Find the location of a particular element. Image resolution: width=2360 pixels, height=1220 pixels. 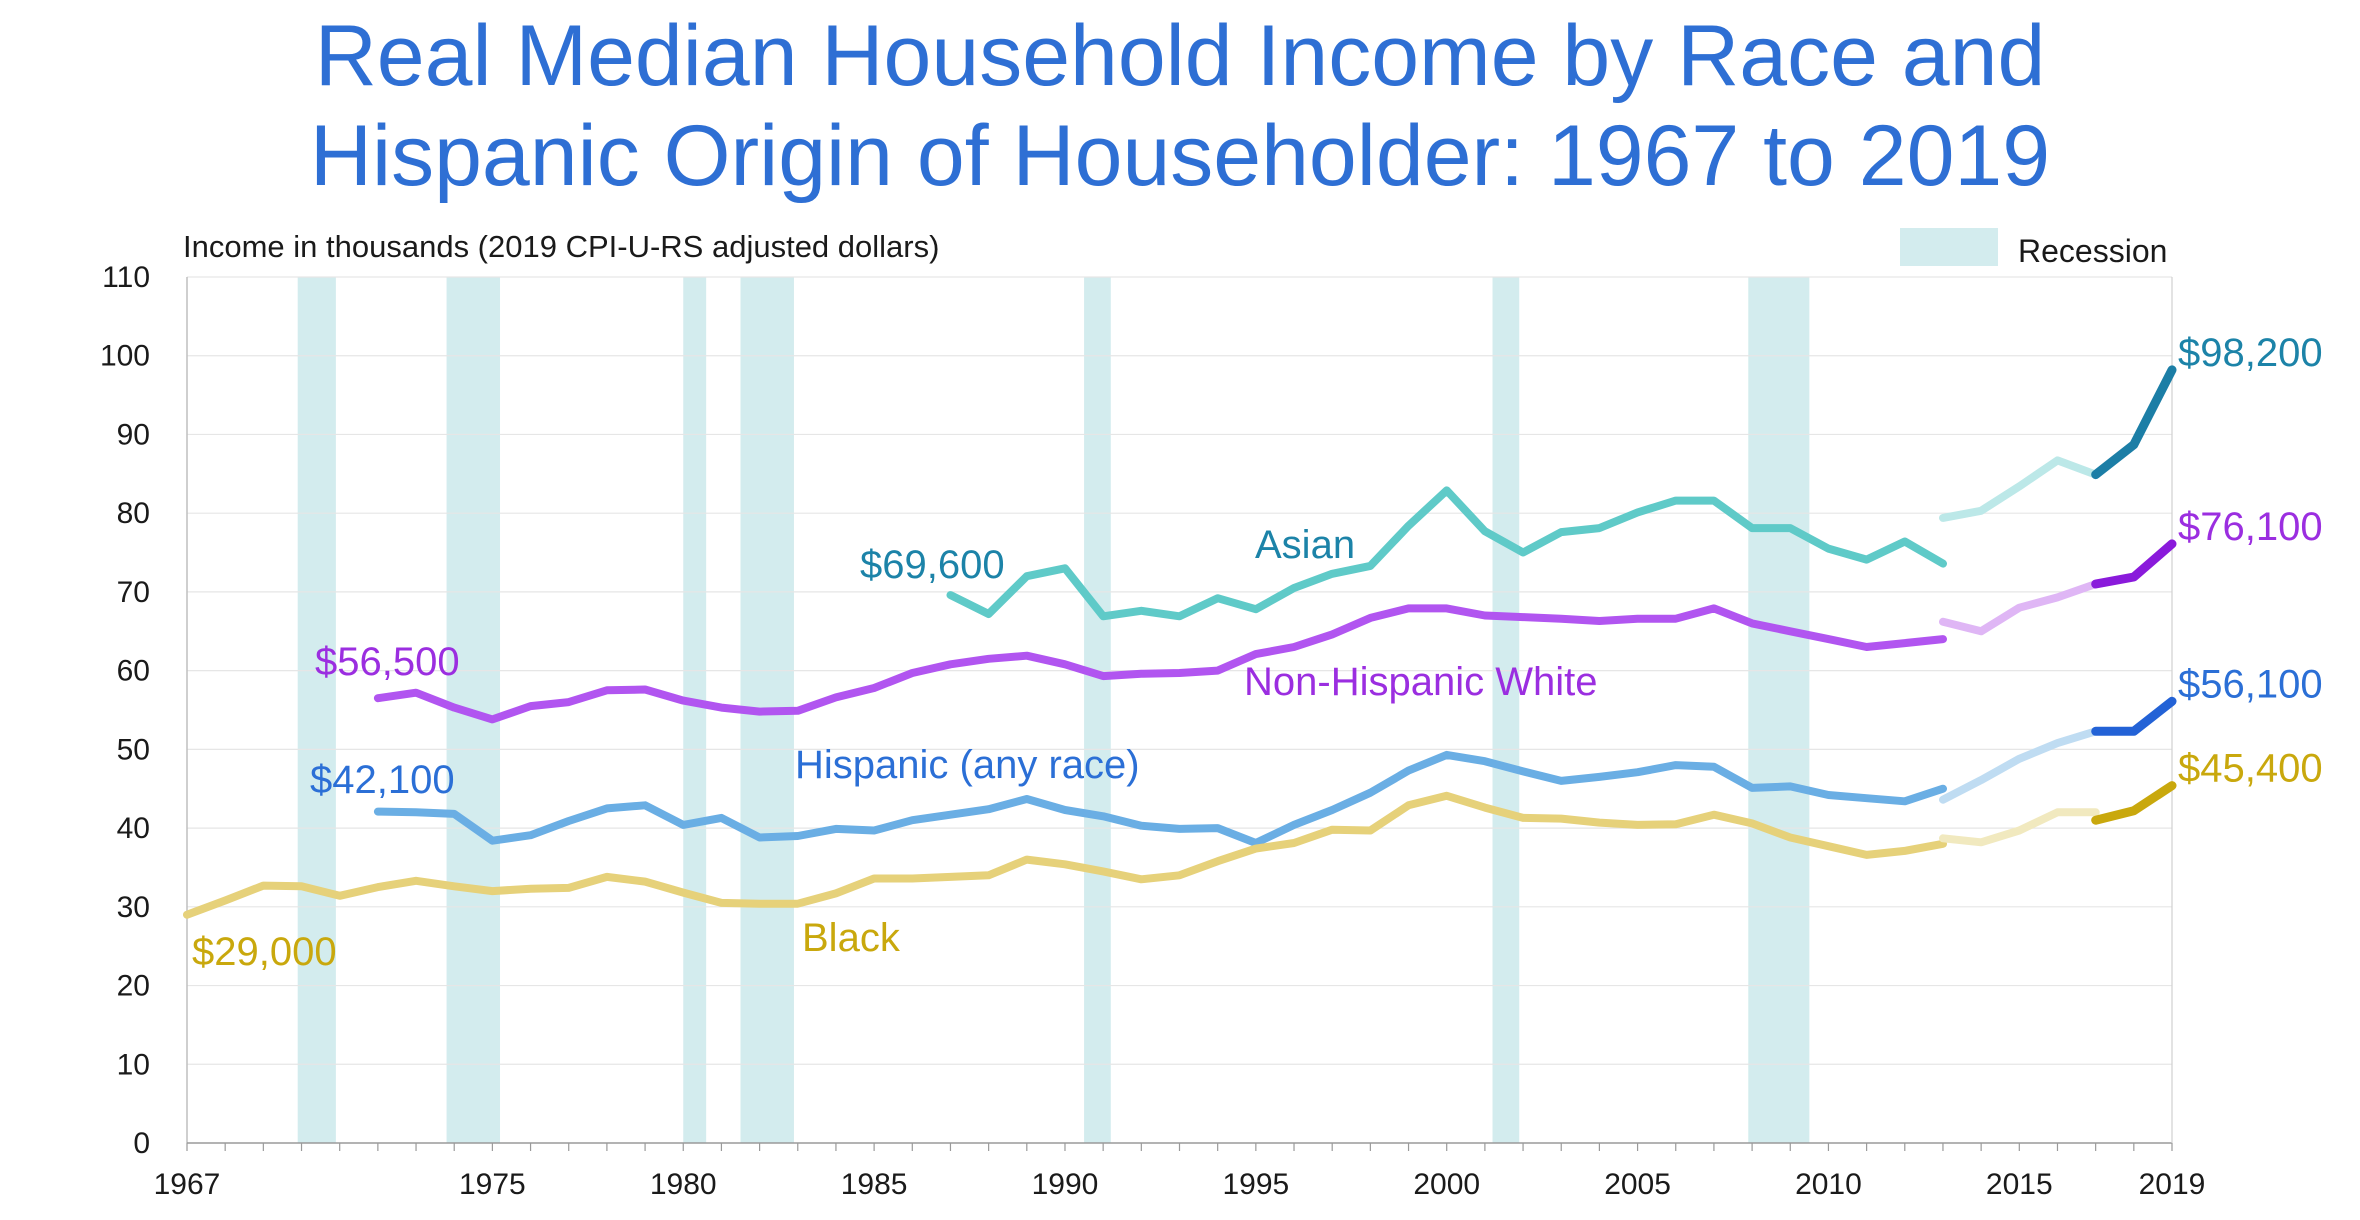

y-tick-label: 90 is located at coordinates (133, 434).